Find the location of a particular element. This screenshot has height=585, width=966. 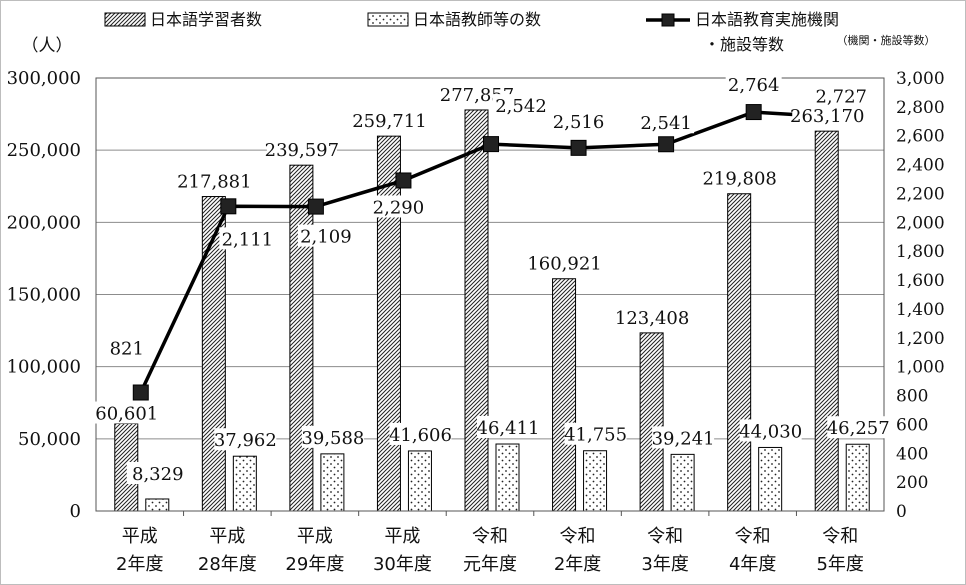

y-right-tick-label: 400 is located at coordinates (912, 454).